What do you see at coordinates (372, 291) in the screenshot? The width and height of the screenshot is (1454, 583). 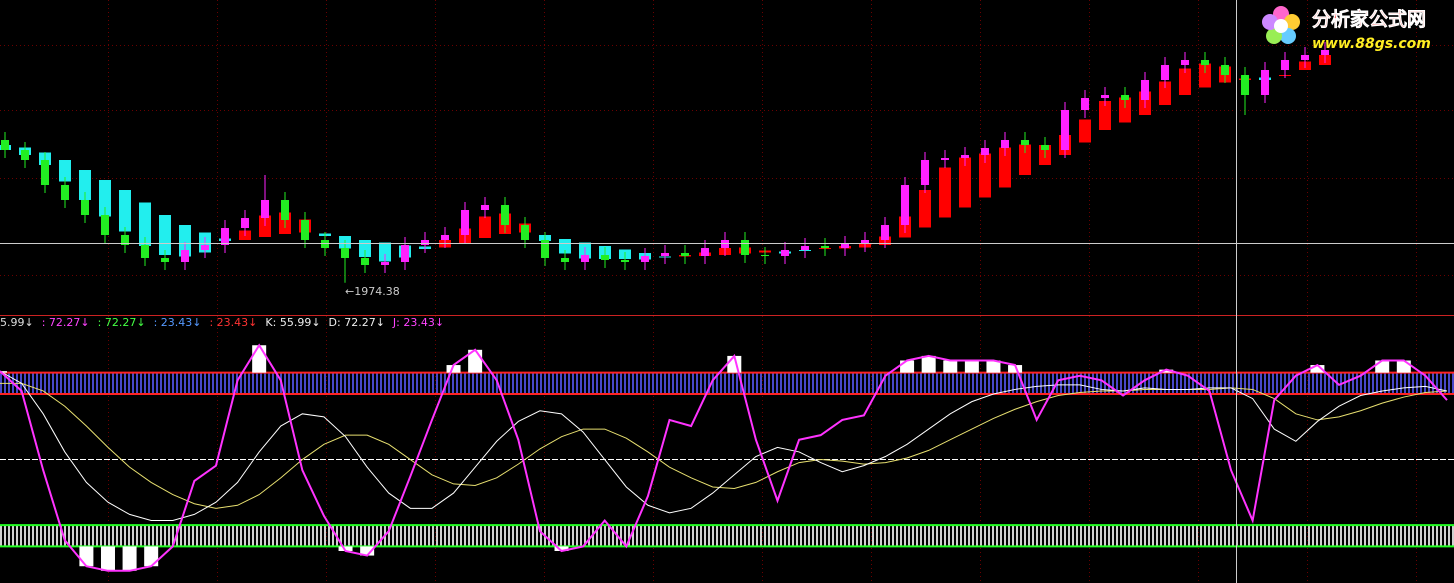 I see `low-annotation: ←1974.38` at bounding box center [372, 291].